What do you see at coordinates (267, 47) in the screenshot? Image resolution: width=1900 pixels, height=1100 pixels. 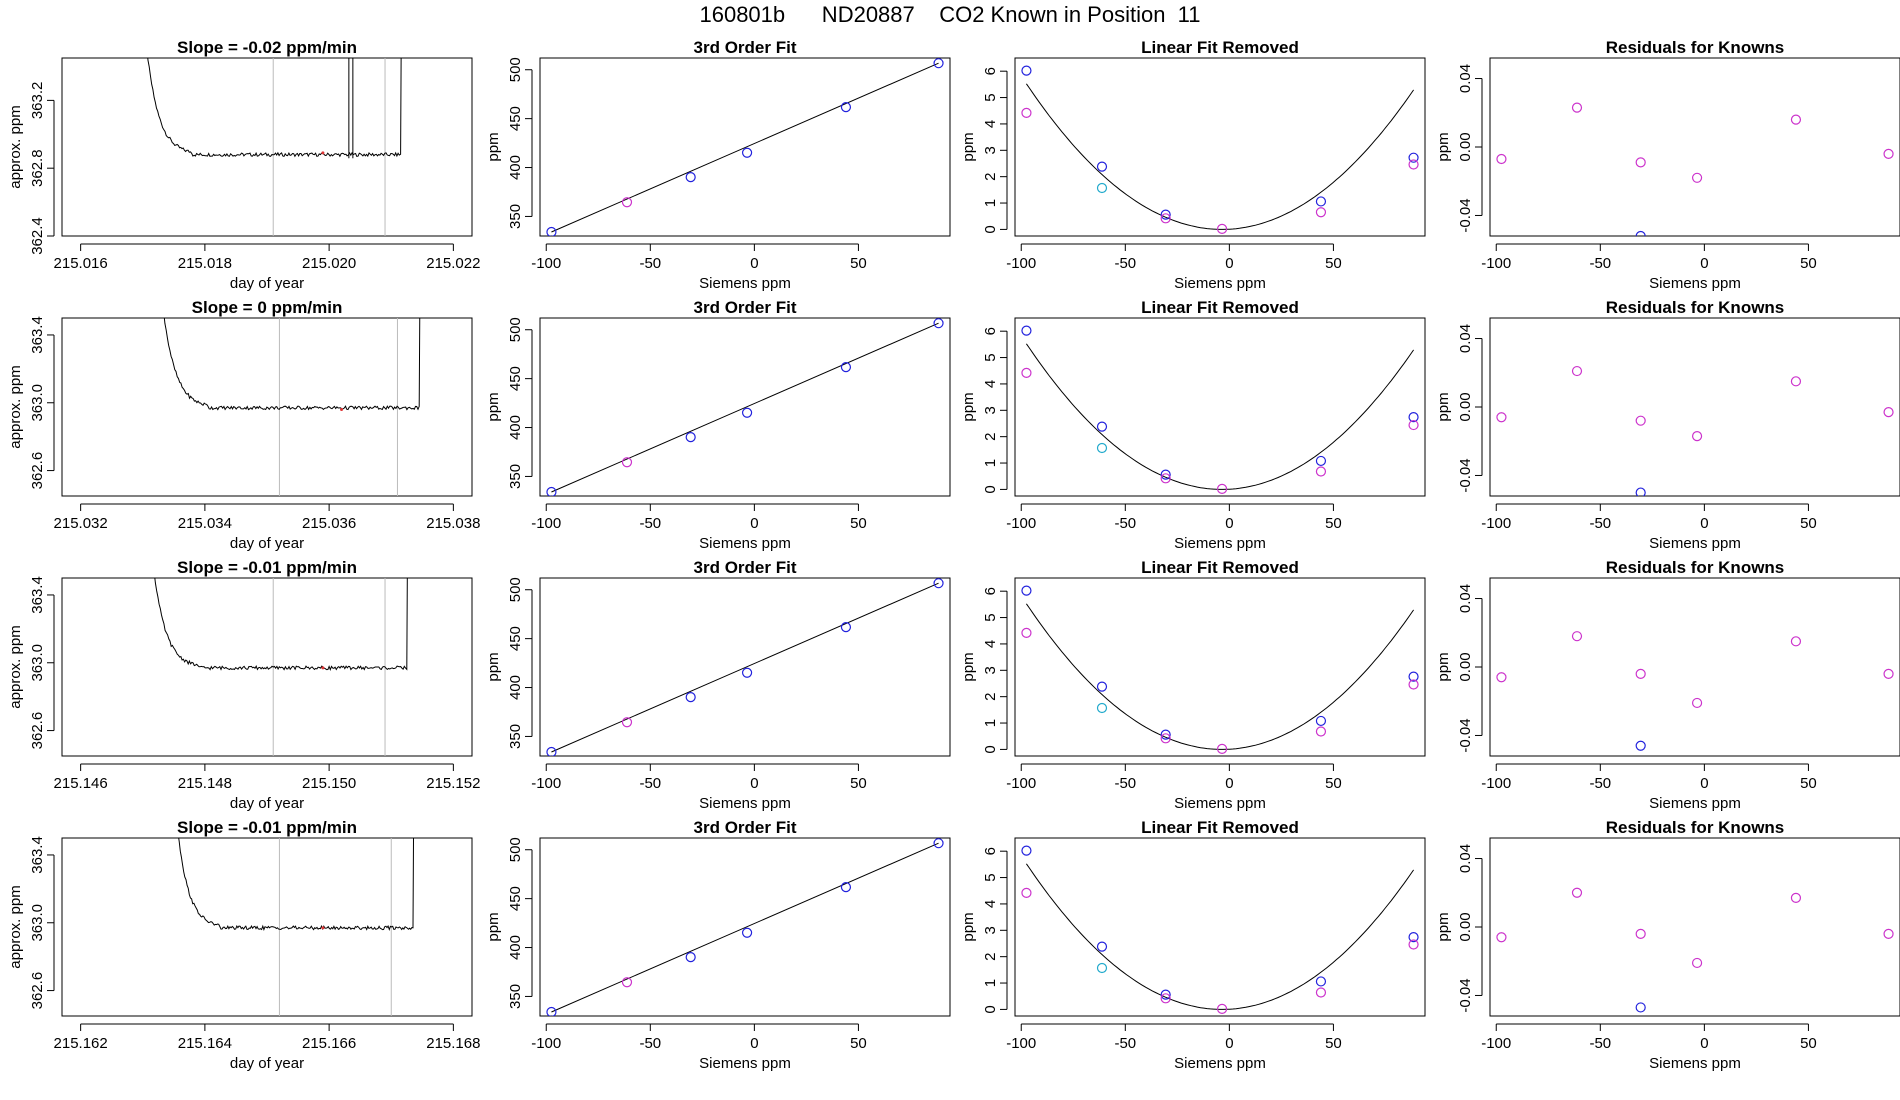 I see `chart-title: Slope = -0.02 ppm/min` at bounding box center [267, 47].